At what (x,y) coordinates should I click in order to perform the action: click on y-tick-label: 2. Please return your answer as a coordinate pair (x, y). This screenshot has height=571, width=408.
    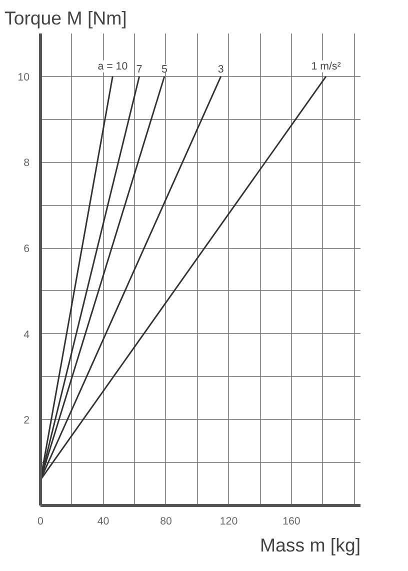
    Looking at the image, I should click on (27, 420).